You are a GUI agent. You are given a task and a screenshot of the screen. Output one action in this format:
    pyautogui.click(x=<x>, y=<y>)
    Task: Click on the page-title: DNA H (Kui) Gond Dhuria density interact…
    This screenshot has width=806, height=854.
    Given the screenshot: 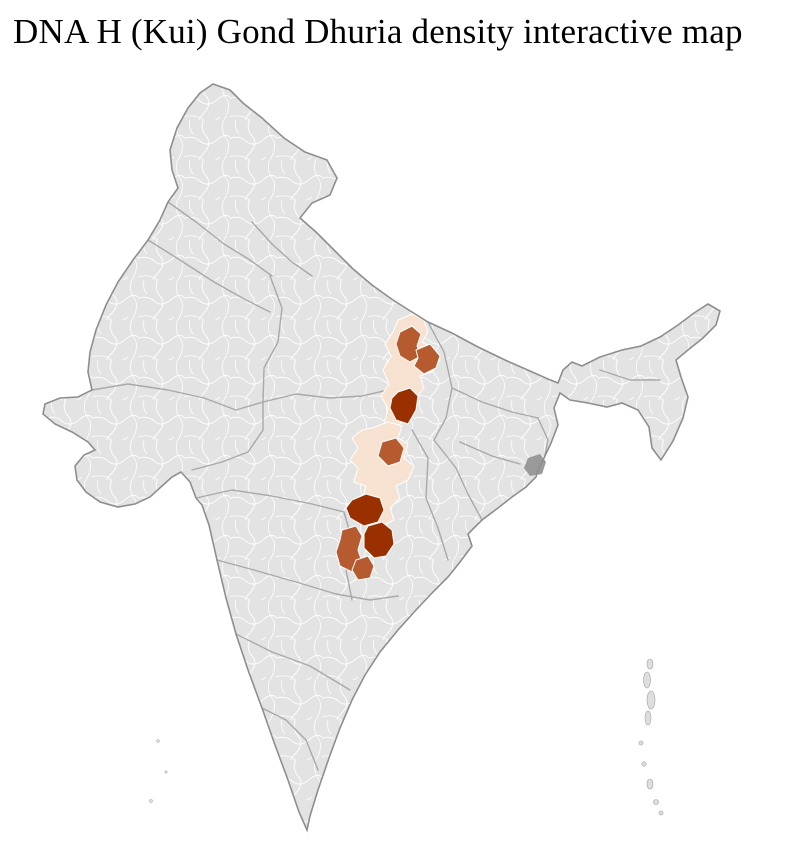 What is the action you would take?
    pyautogui.click(x=378, y=31)
    